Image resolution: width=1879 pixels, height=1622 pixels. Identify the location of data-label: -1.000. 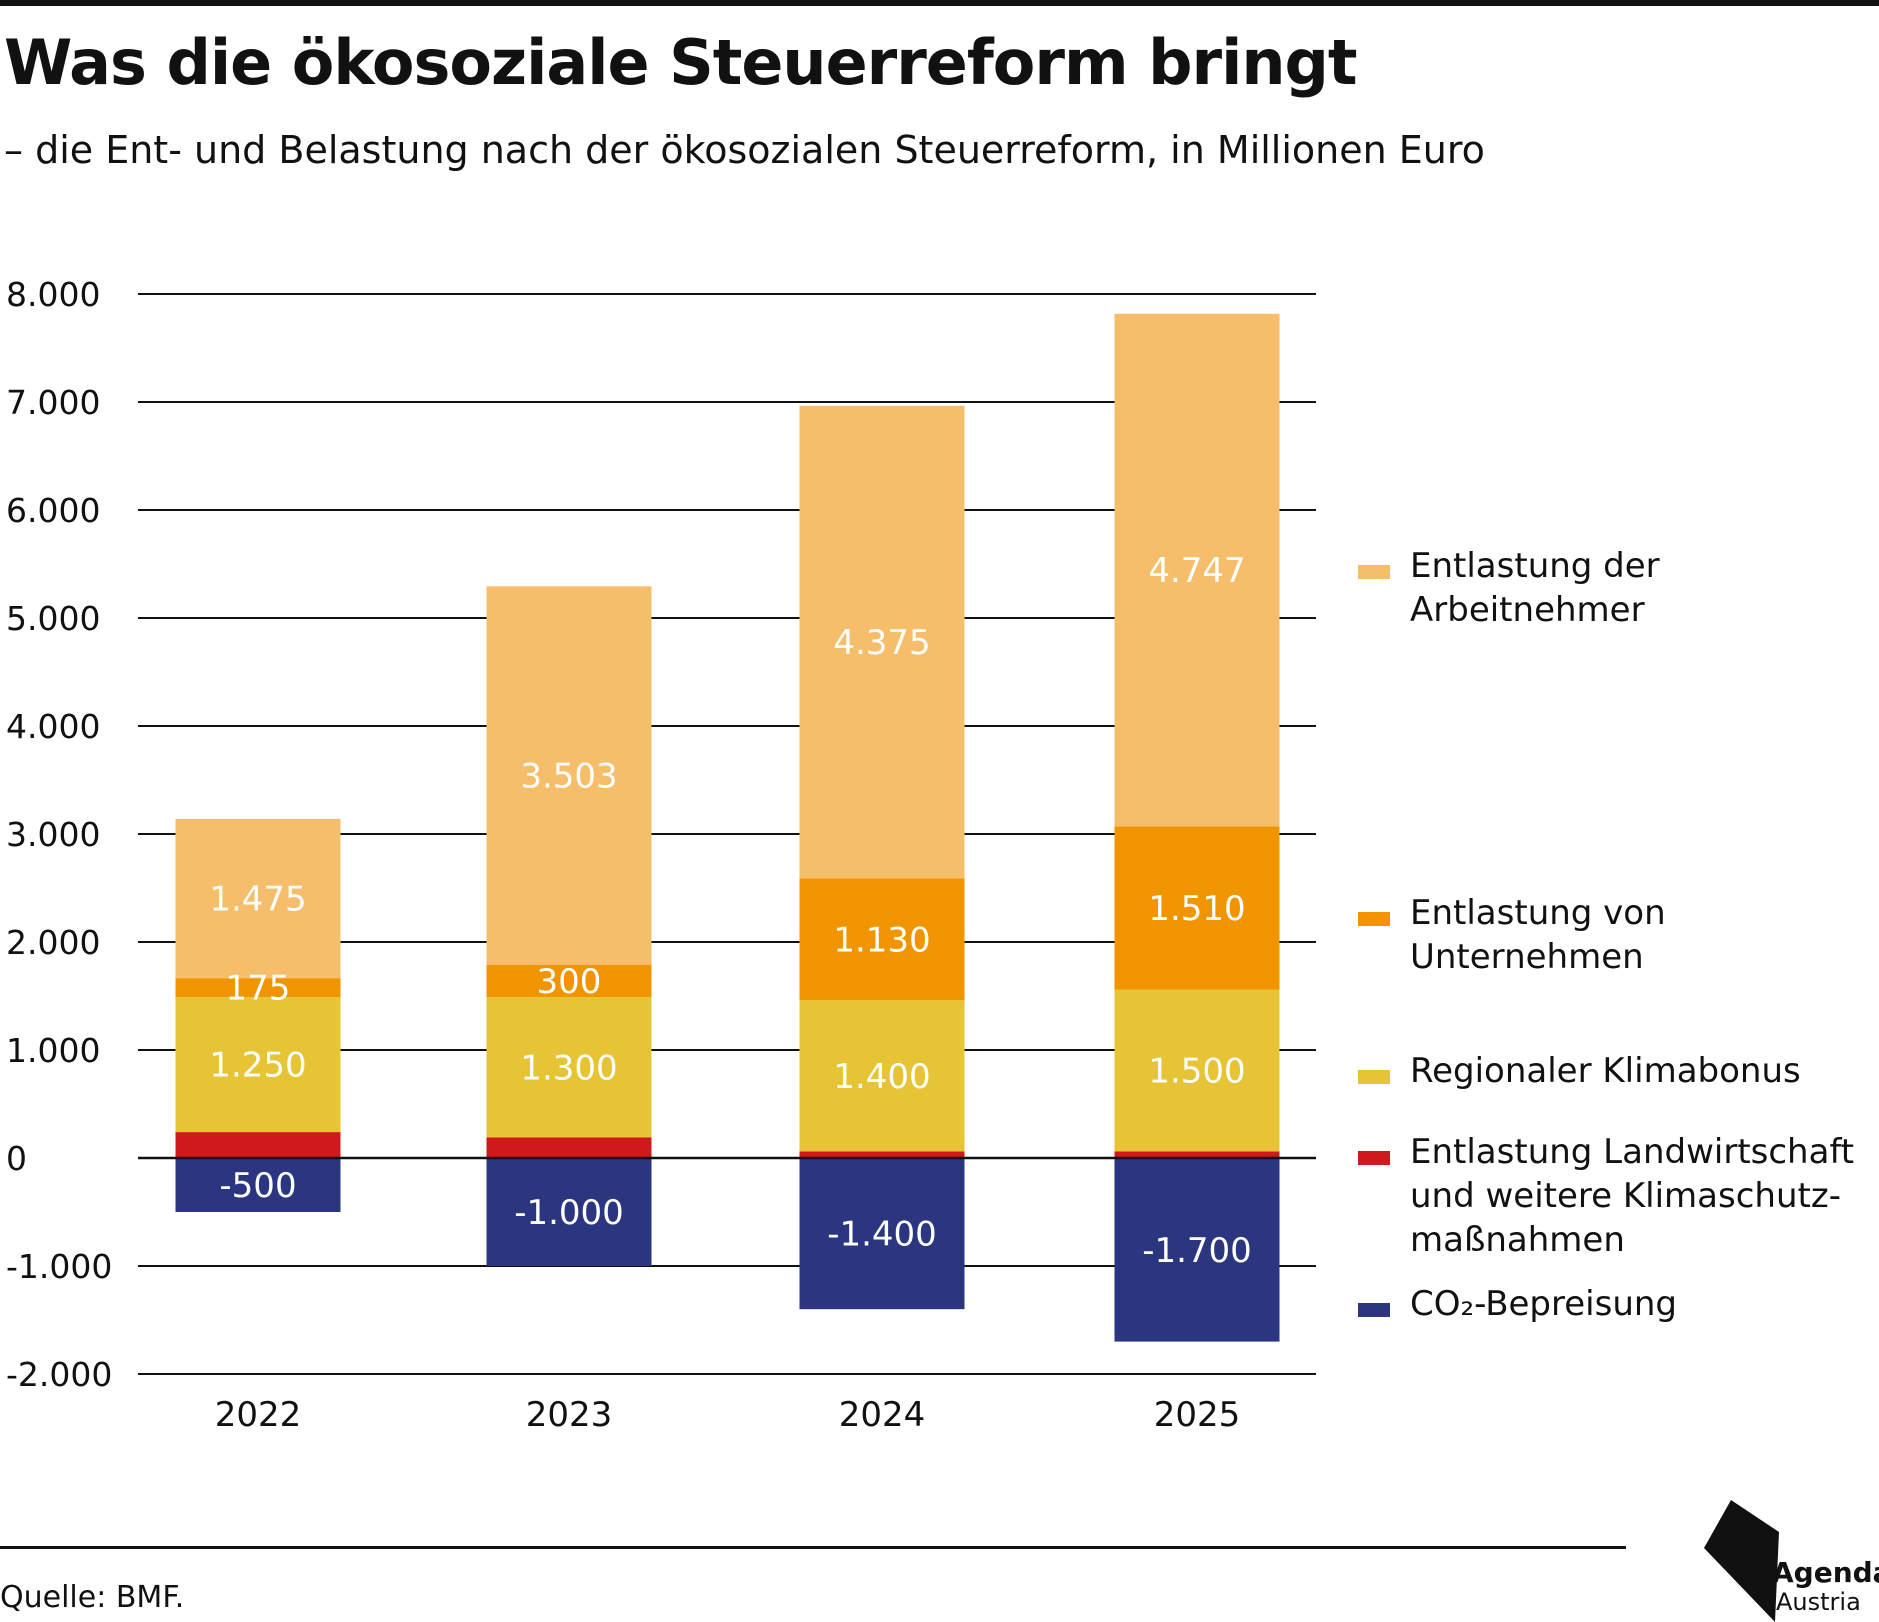
(569, 1213).